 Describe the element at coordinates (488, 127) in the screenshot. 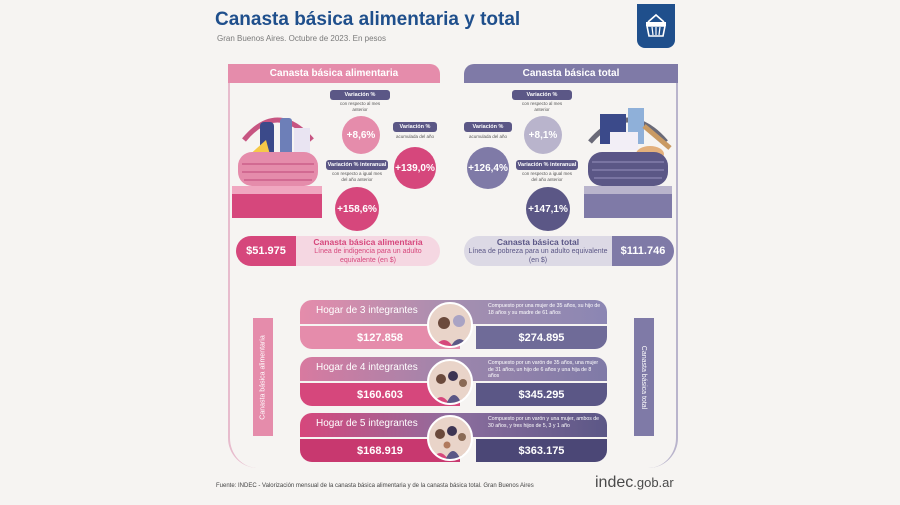

I see `total-variacion-acumulada-label: Variación %` at that location.